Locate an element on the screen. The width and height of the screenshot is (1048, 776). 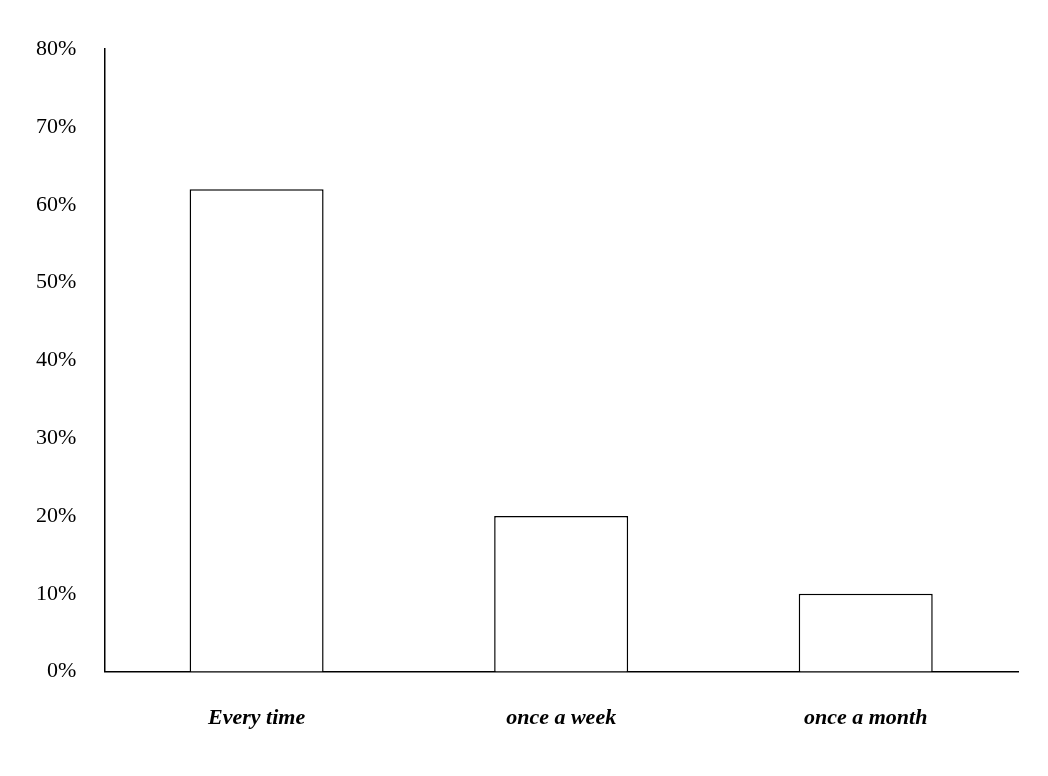
y-tick-label: 60% is located at coordinates (56, 203).